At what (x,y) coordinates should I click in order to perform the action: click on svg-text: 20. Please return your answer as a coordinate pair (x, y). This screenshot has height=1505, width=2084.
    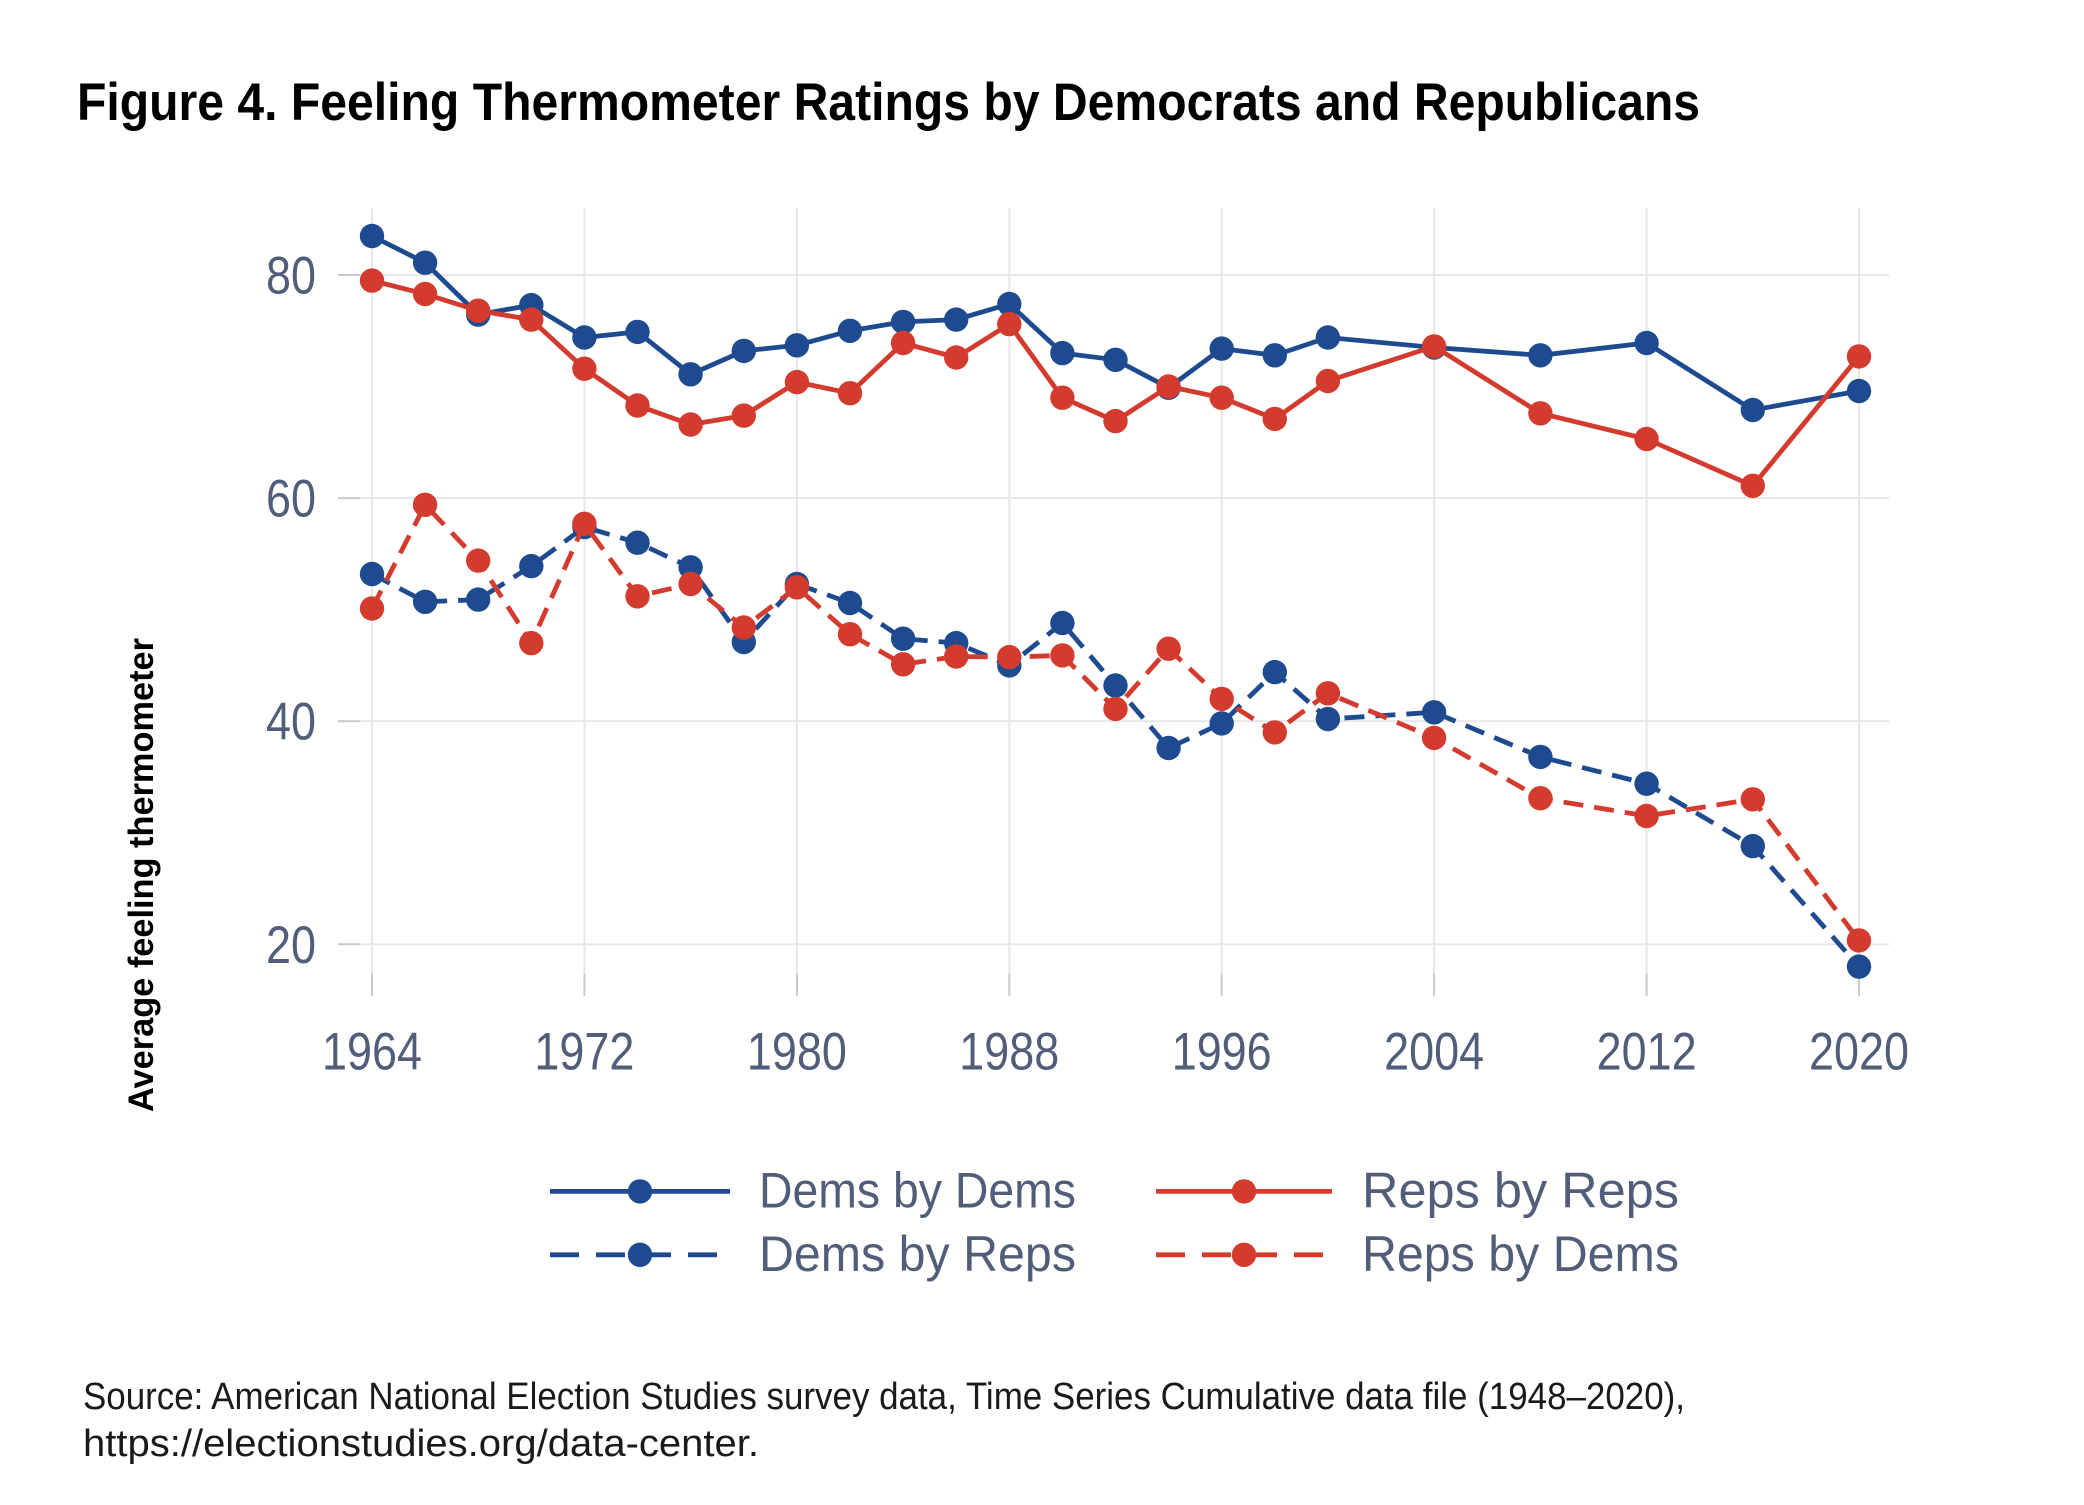
    Looking at the image, I should click on (291, 945).